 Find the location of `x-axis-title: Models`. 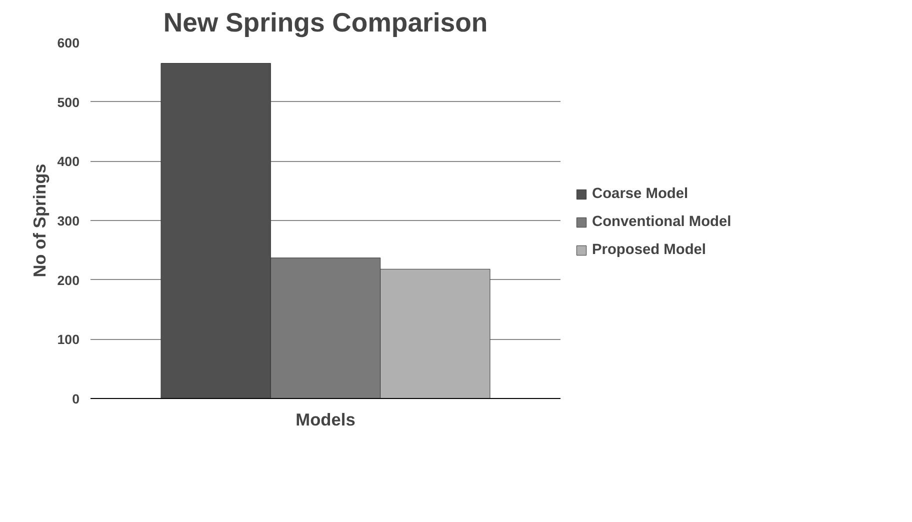

x-axis-title: Models is located at coordinates (326, 420).